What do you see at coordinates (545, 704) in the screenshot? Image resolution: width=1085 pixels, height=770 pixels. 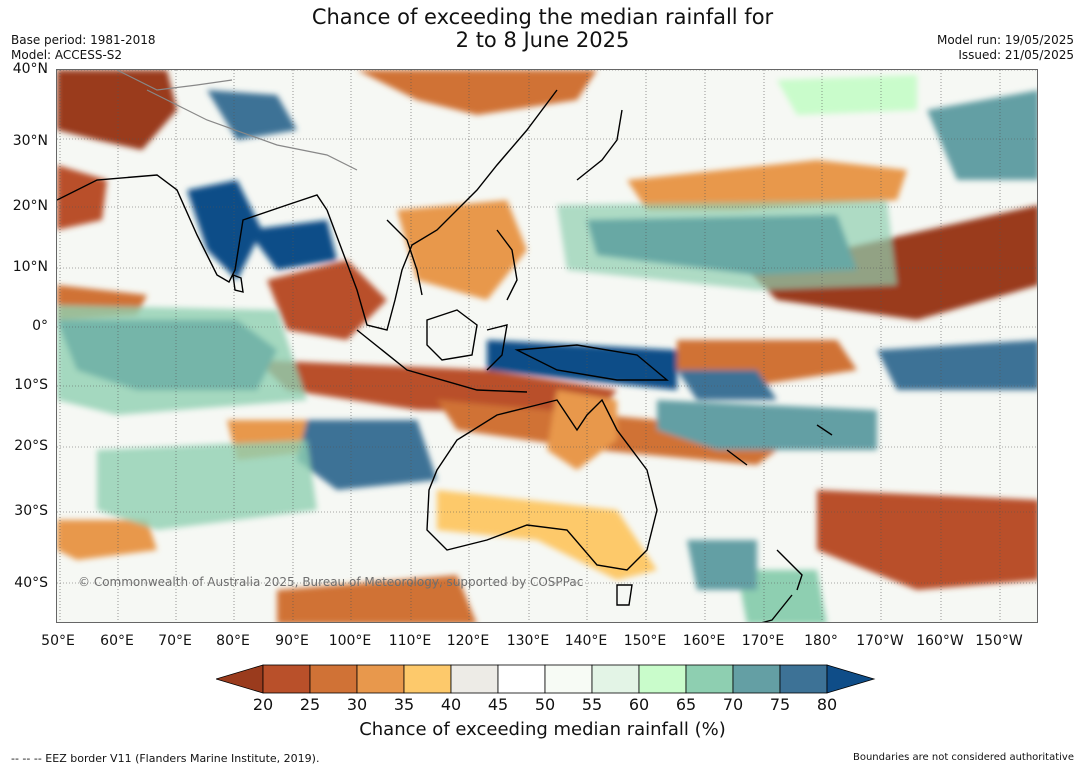 I see `colorbar-tick-50: 50` at bounding box center [545, 704].